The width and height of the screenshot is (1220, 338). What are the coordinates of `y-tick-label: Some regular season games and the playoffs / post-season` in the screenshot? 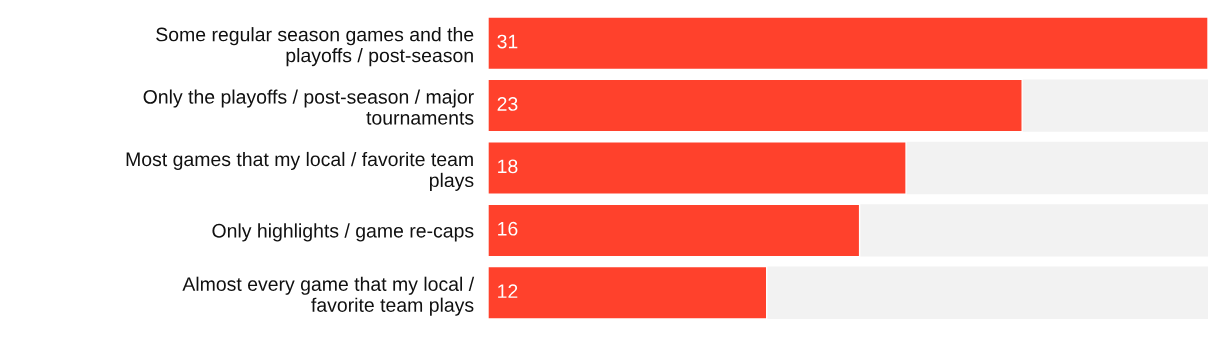 It's located at (315, 47).